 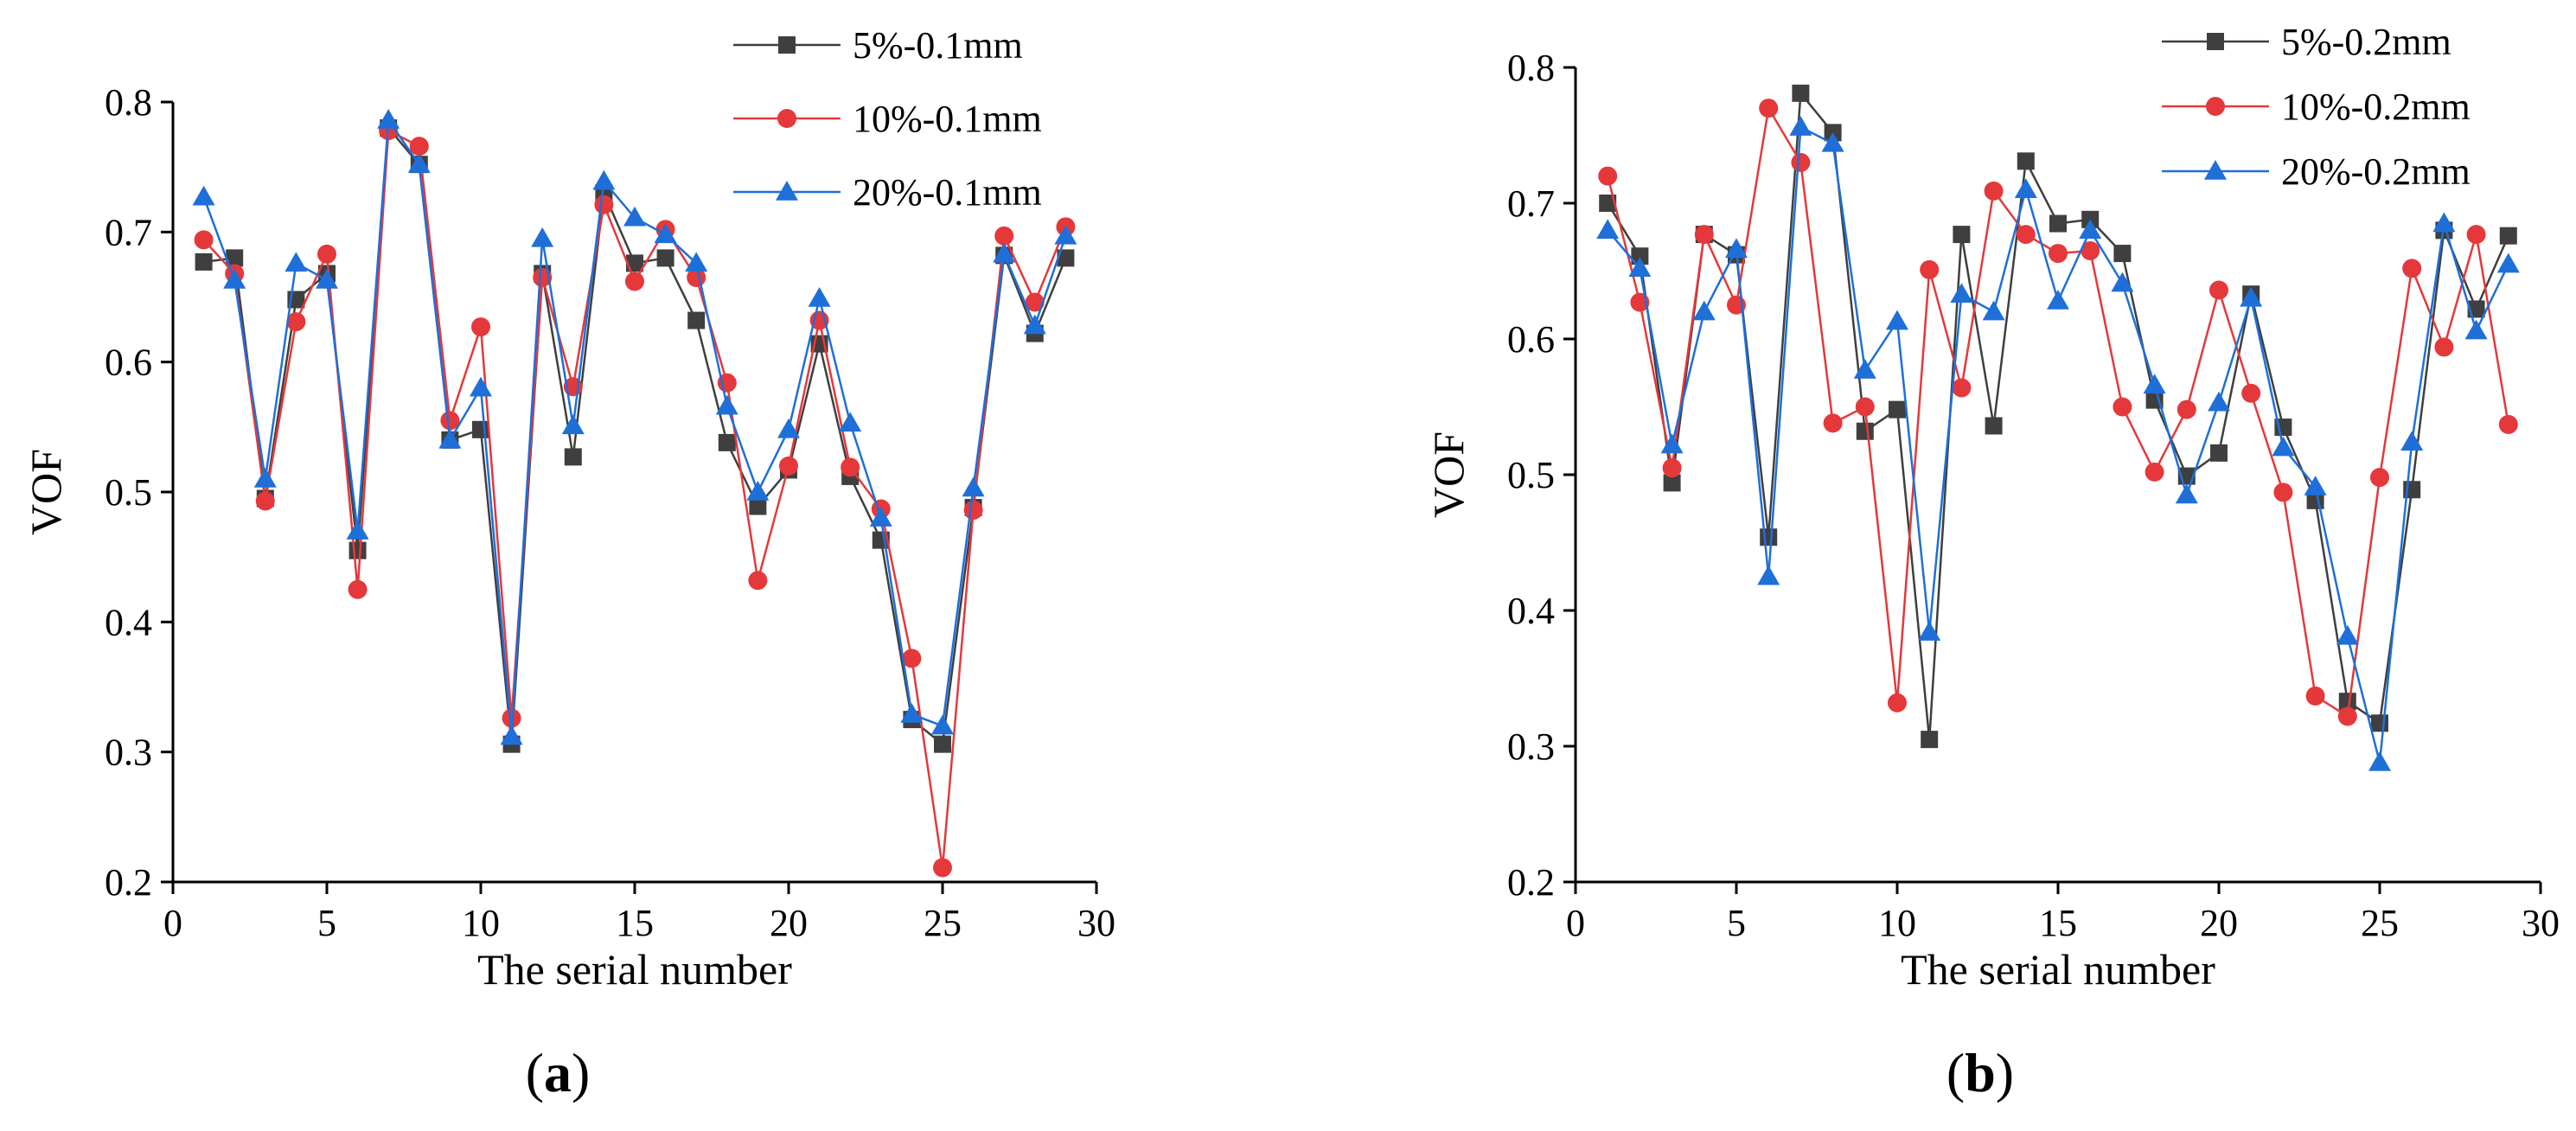 I want to click on y-tick-label: 0.6, so click(x=128, y=363).